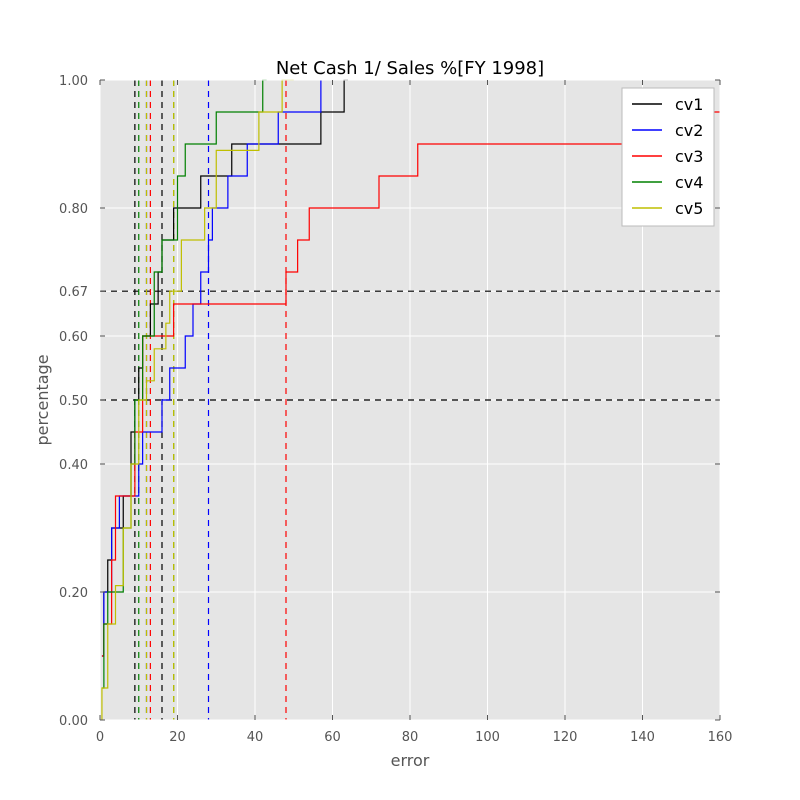 This screenshot has width=800, height=800. I want to click on y-axis-label: percentage, so click(42, 399).